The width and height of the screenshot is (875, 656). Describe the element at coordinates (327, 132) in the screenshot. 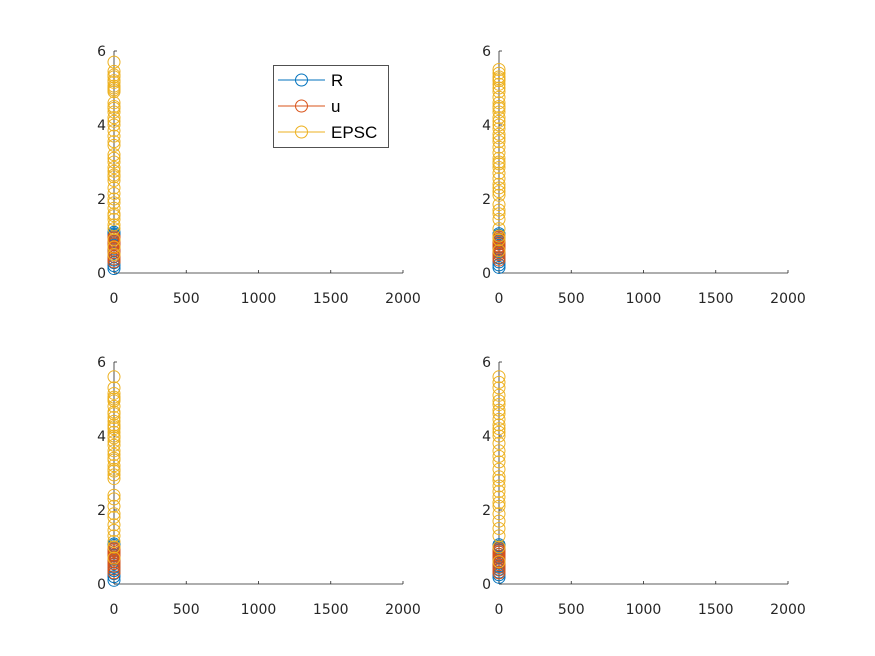

I see `legend-item-epsc: EPSC` at that location.